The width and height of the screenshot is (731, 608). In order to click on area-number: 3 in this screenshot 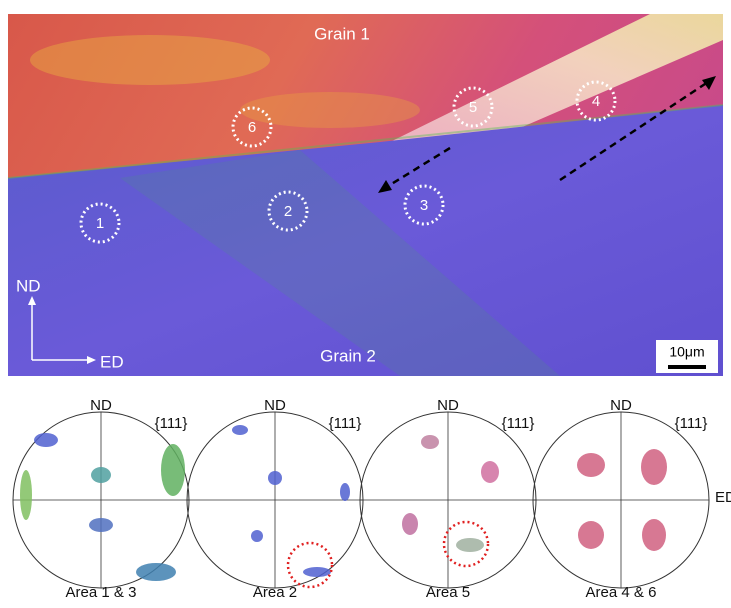, I will do `click(424, 205)`.